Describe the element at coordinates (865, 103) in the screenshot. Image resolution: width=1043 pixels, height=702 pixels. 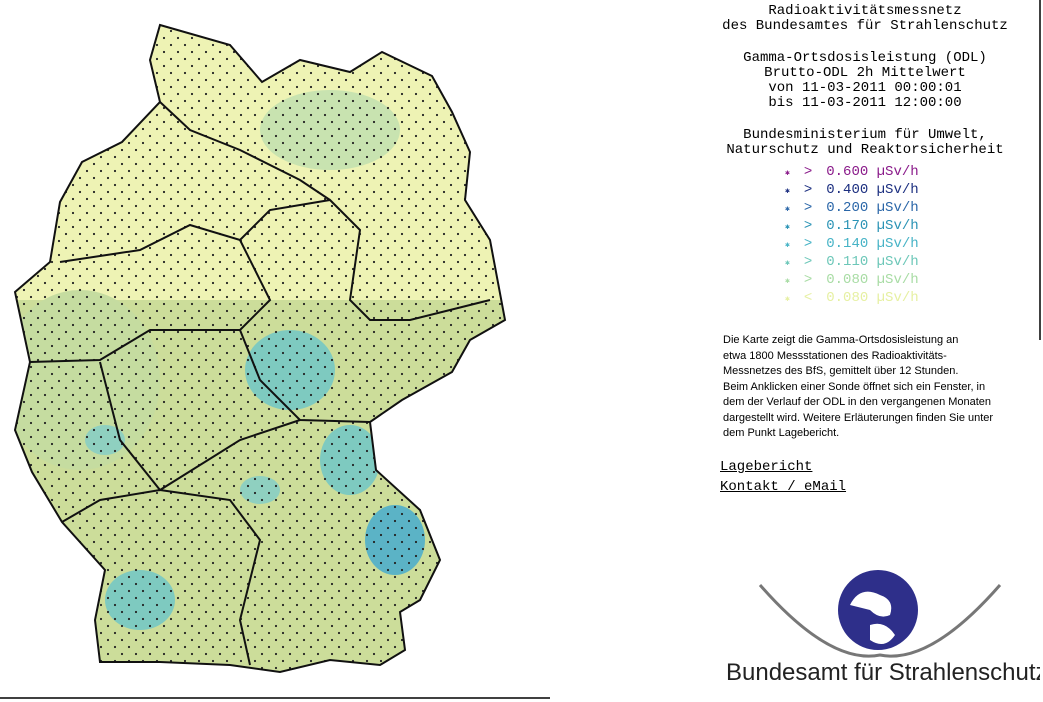
I see `measurement-line: bis 11-03-2011 12:00:00` at that location.